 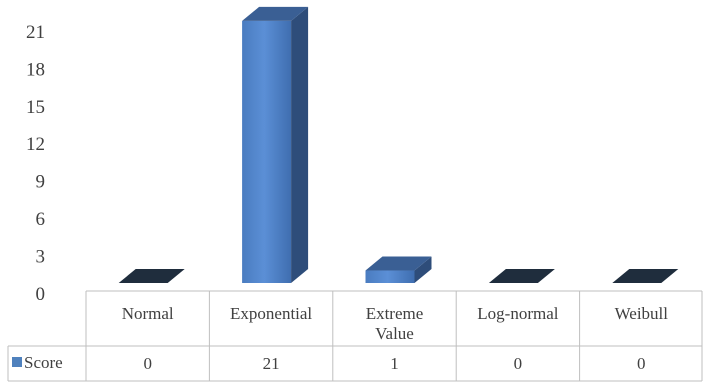 I want to click on category-label: Weibull, so click(x=642, y=313).